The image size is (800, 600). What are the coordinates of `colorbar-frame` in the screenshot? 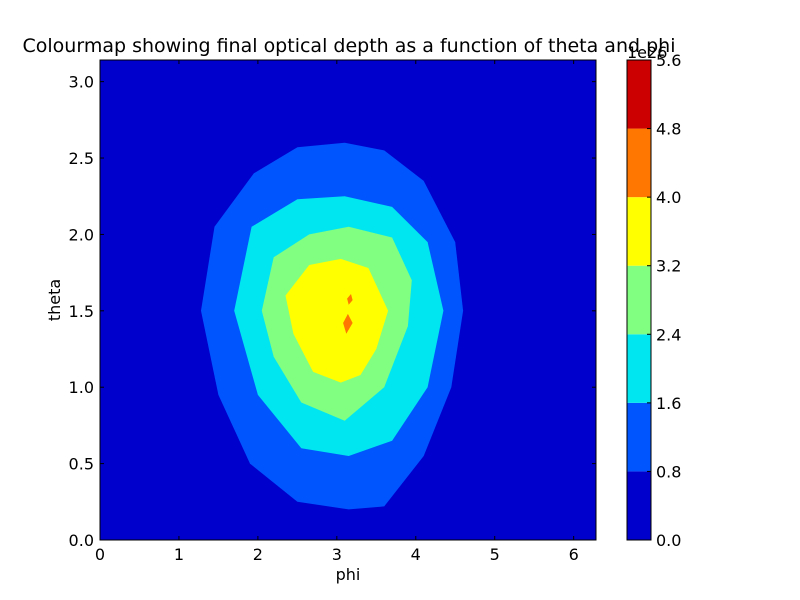 It's located at (639, 300).